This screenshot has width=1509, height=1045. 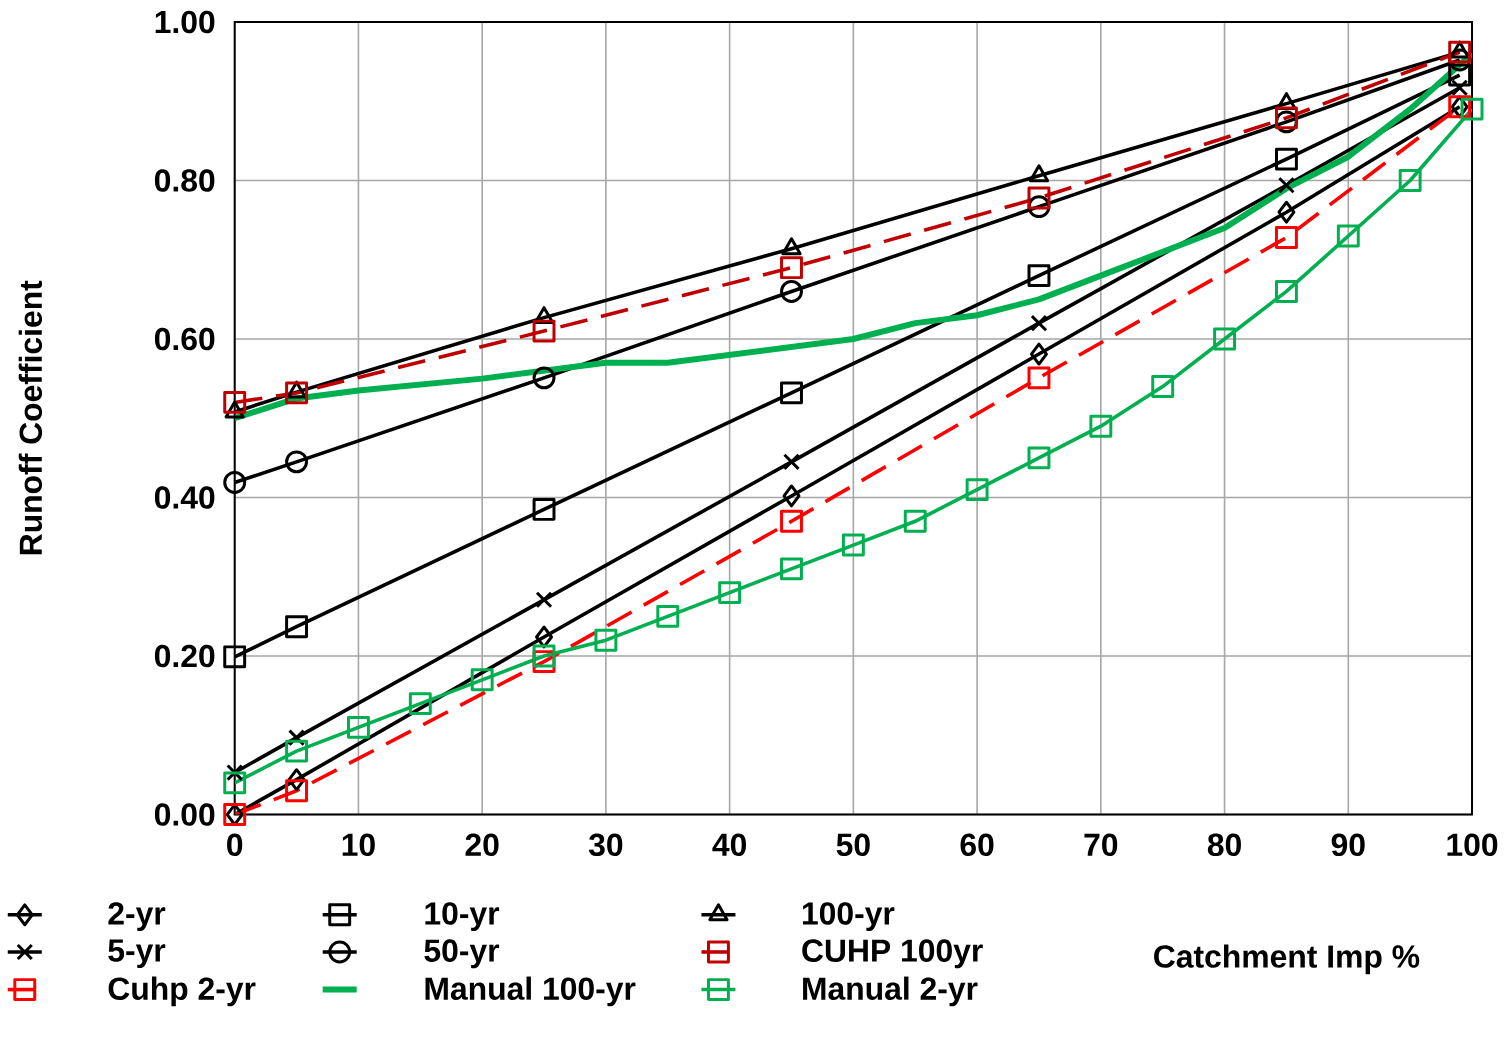 I want to click on legend-label: Cuhp 2-yr, so click(x=182, y=991).